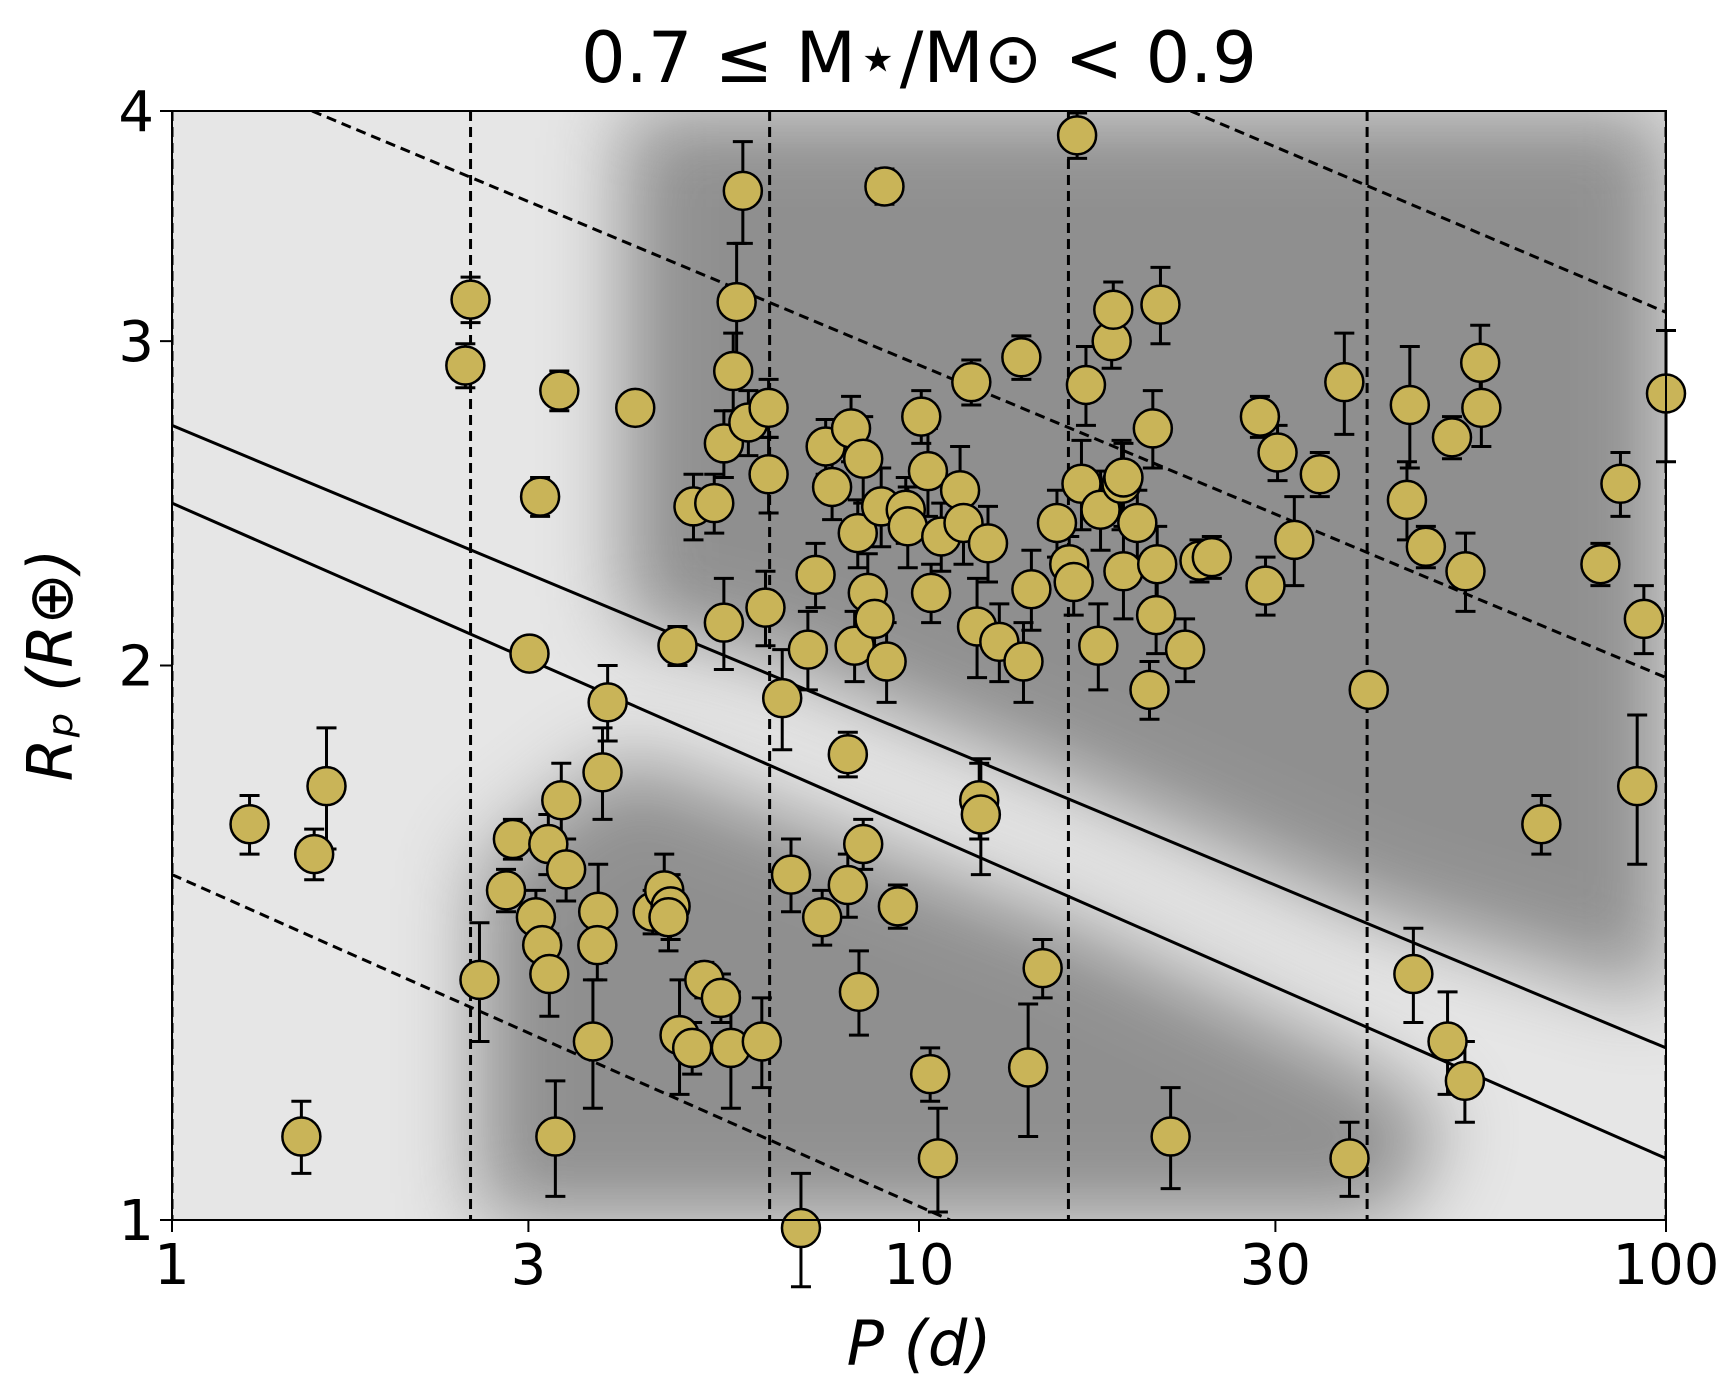 This screenshot has height=1397, width=1736. I want to click on x-tick-label: 30, so click(1275, 1265).